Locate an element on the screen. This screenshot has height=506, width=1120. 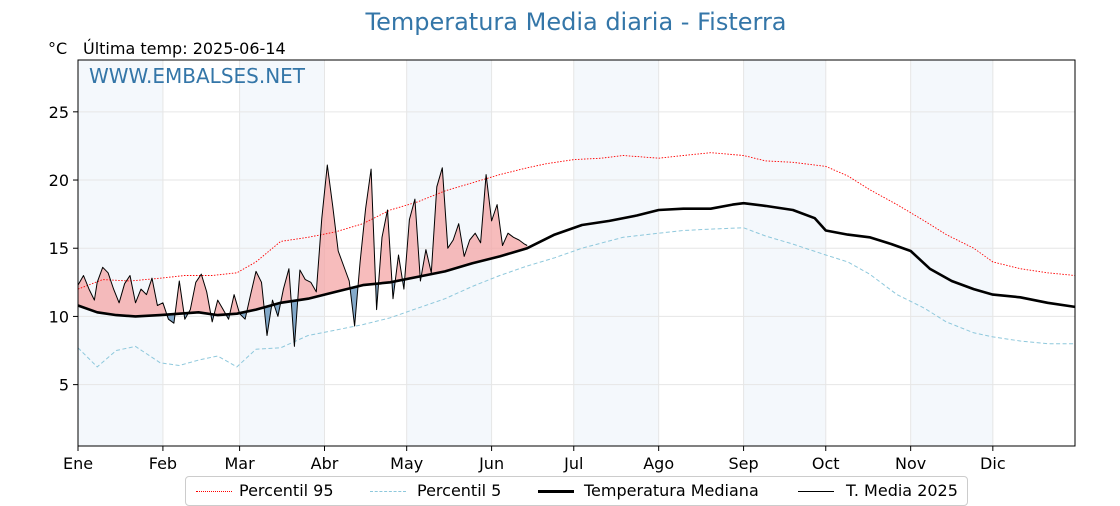
y-tick-label-10: 10 is located at coordinates (59, 316).